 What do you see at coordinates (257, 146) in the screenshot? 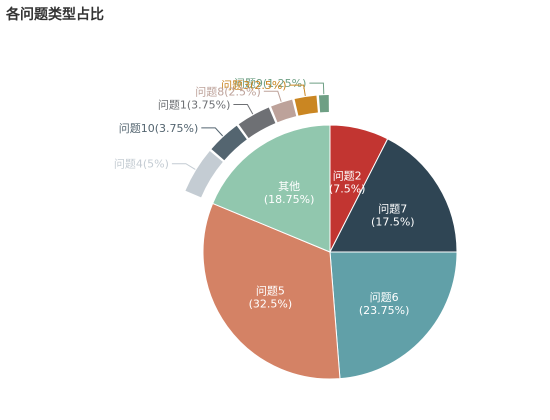
I see `outer-ring-slices` at bounding box center [257, 146].